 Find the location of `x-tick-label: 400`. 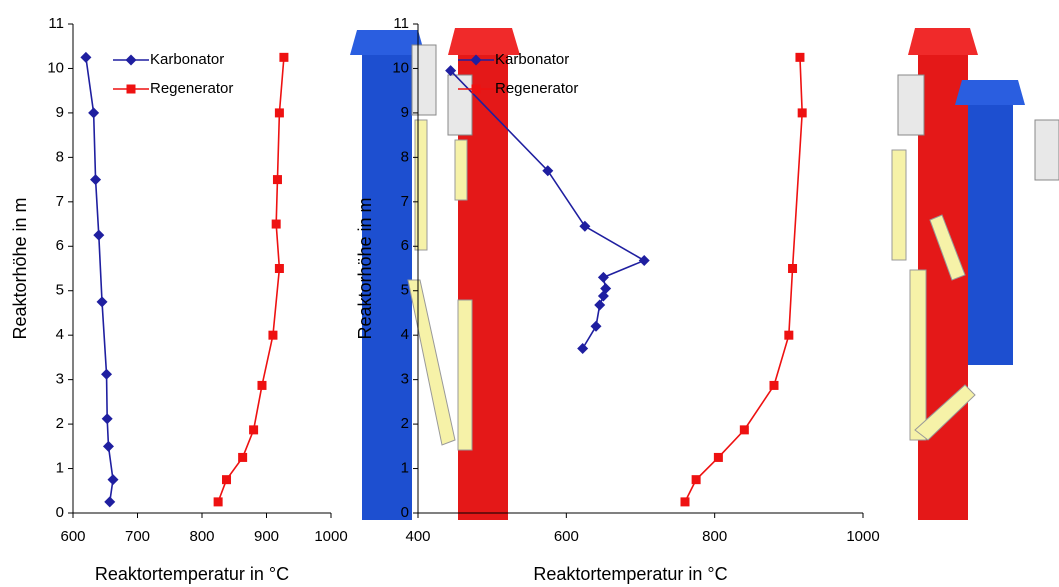

x-tick-label: 400 is located at coordinates (417, 536).